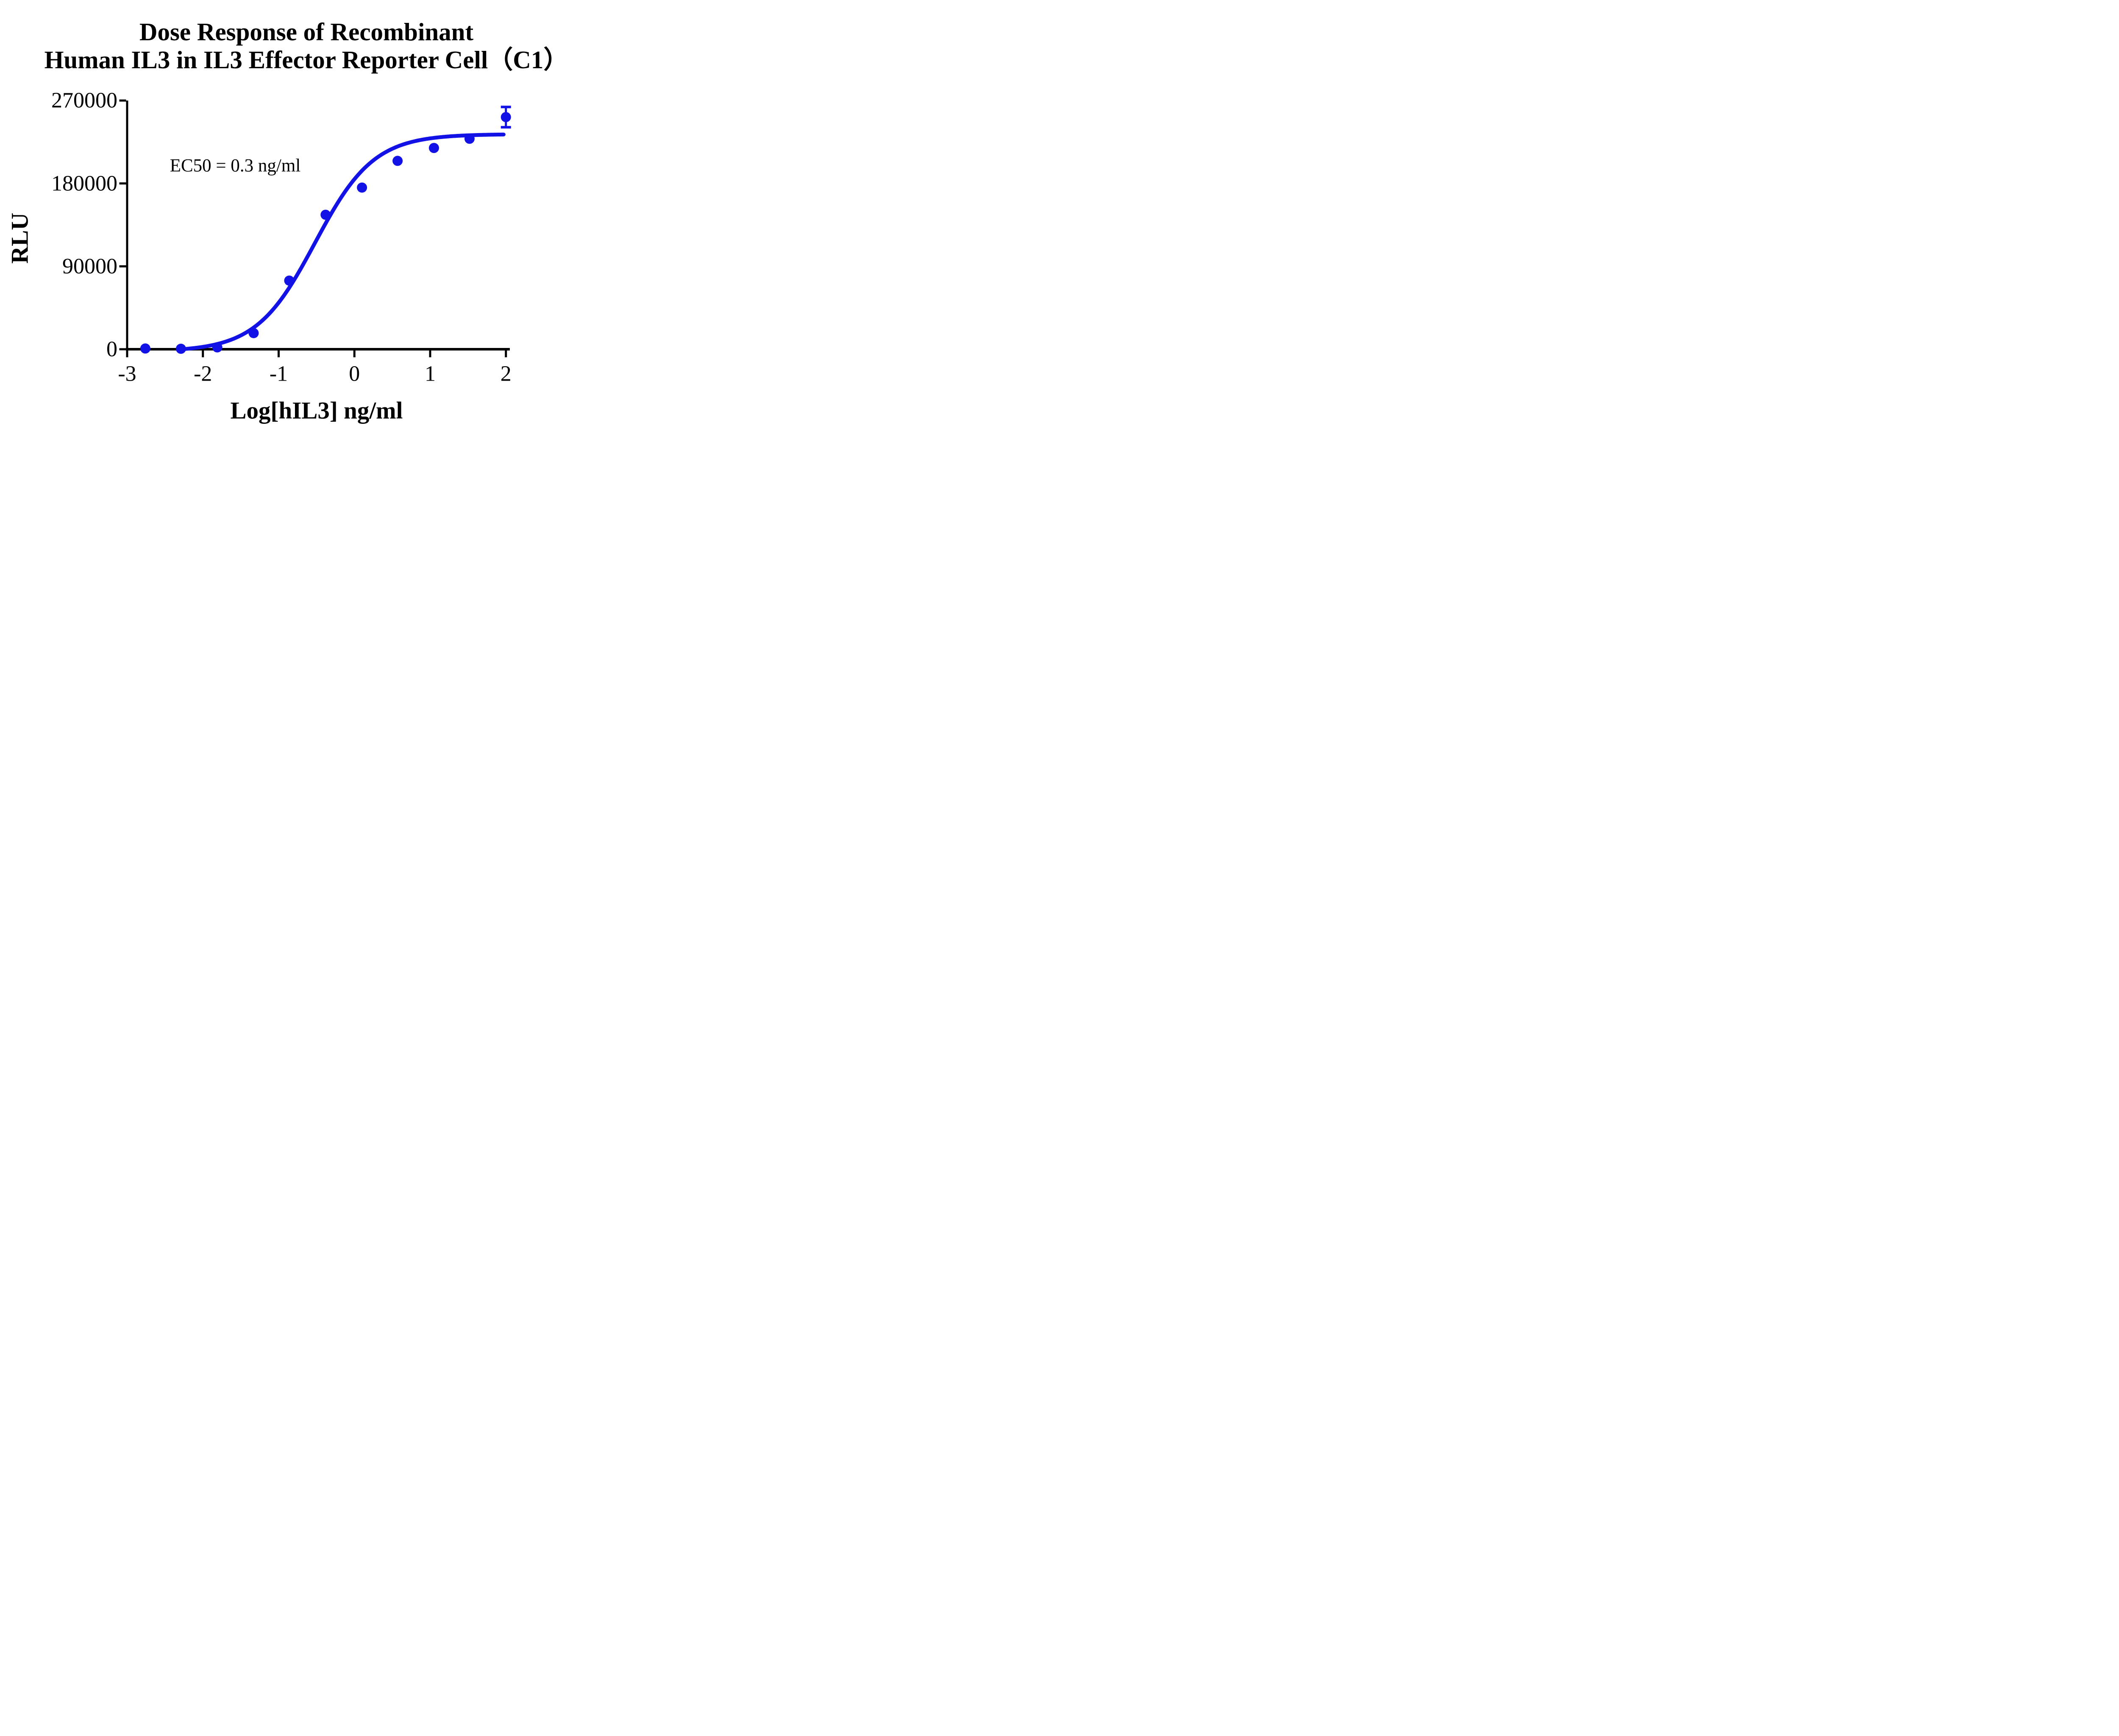 Image resolution: width=2119 pixels, height=1736 pixels. I want to click on chart-title-line-1: Dose Response of Recombinant, so click(306, 32).